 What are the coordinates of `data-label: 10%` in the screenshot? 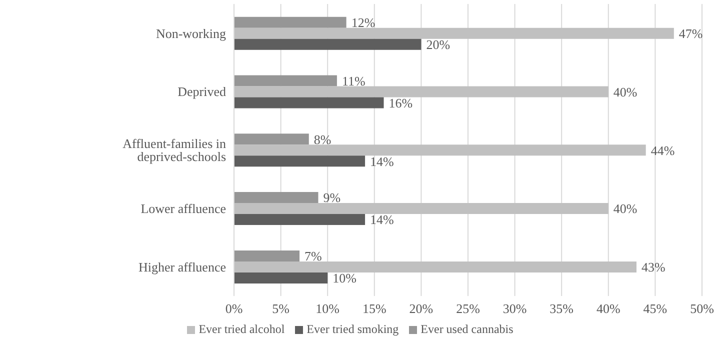 It's located at (344, 278).